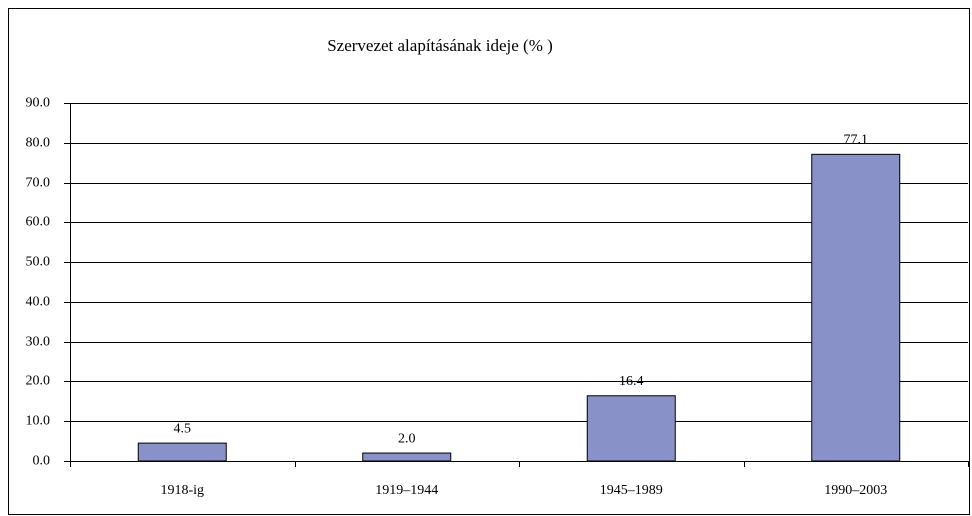 The image size is (972, 516). I want to click on y-tick-label: 60.0, so click(38, 222).